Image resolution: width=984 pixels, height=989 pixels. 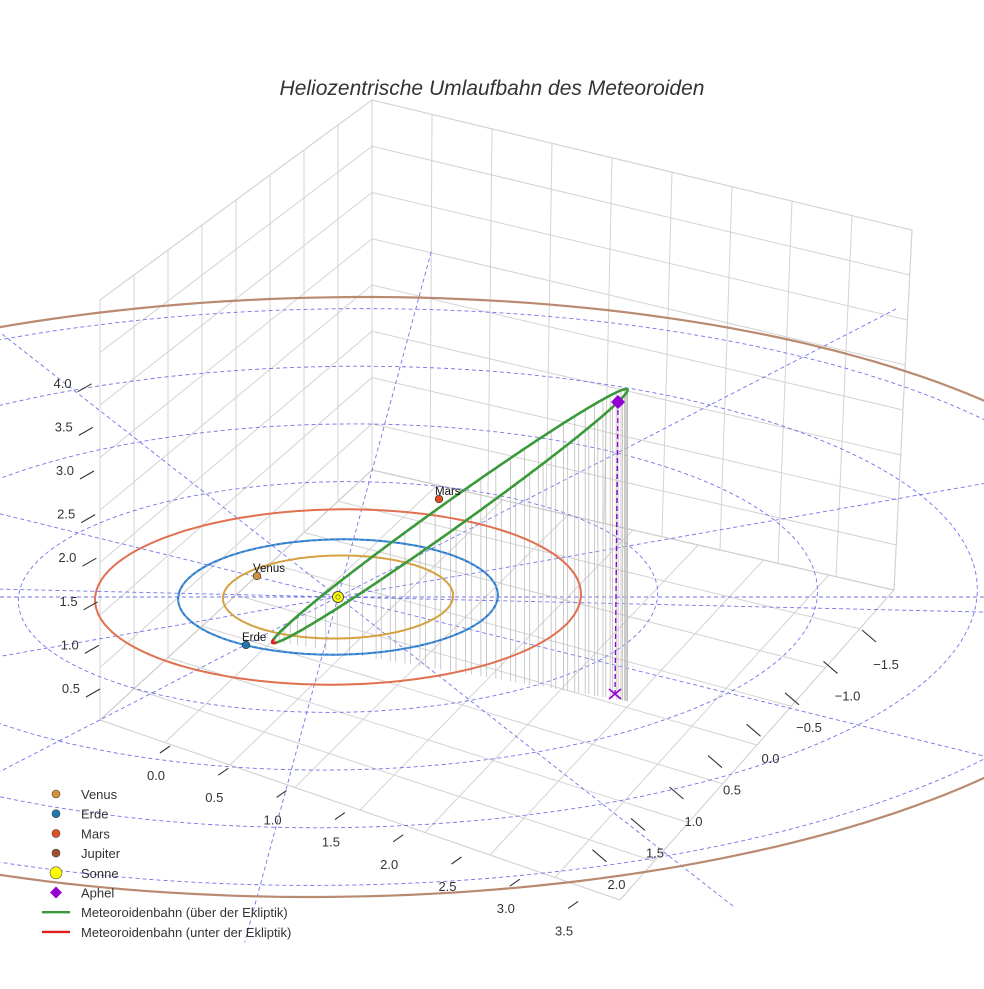 What do you see at coordinates (64, 426) in the screenshot?
I see `z-tick-label: 3.5` at bounding box center [64, 426].